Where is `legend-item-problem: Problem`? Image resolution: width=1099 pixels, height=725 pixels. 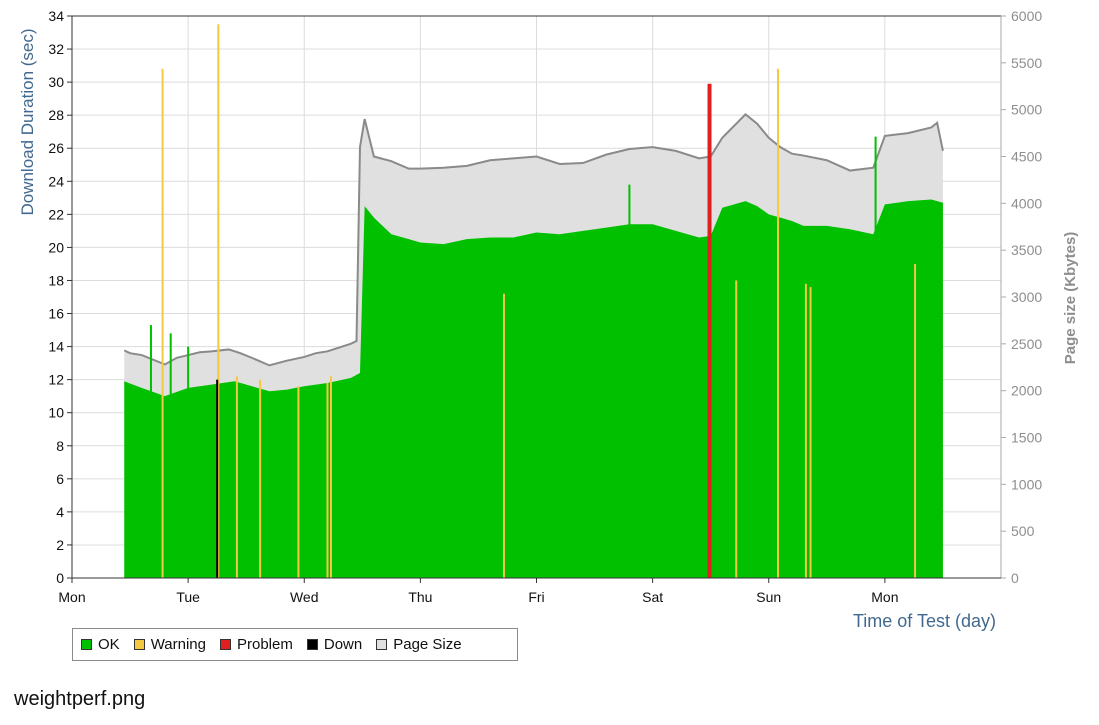 legend-item-problem: Problem is located at coordinates (256, 644).